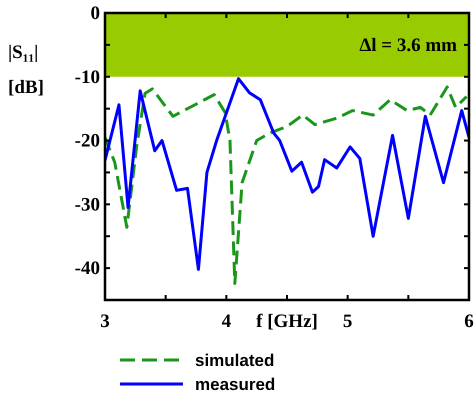 The width and height of the screenshot is (476, 403). Describe the element at coordinates (408, 45) in the screenshot. I see `band-label: Δl = 3.6 mm` at that location.